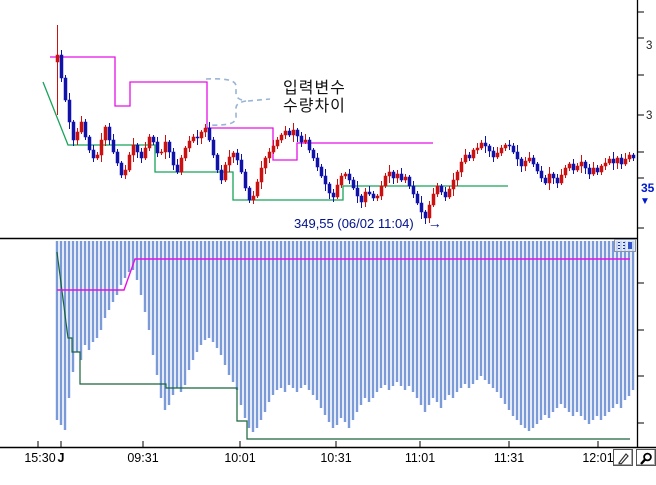 The height and width of the screenshot is (485, 656). I want to click on magnifier-icon, so click(646, 458).